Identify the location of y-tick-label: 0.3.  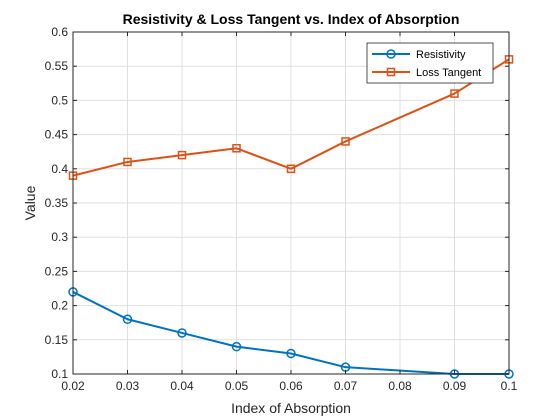
(59, 237).